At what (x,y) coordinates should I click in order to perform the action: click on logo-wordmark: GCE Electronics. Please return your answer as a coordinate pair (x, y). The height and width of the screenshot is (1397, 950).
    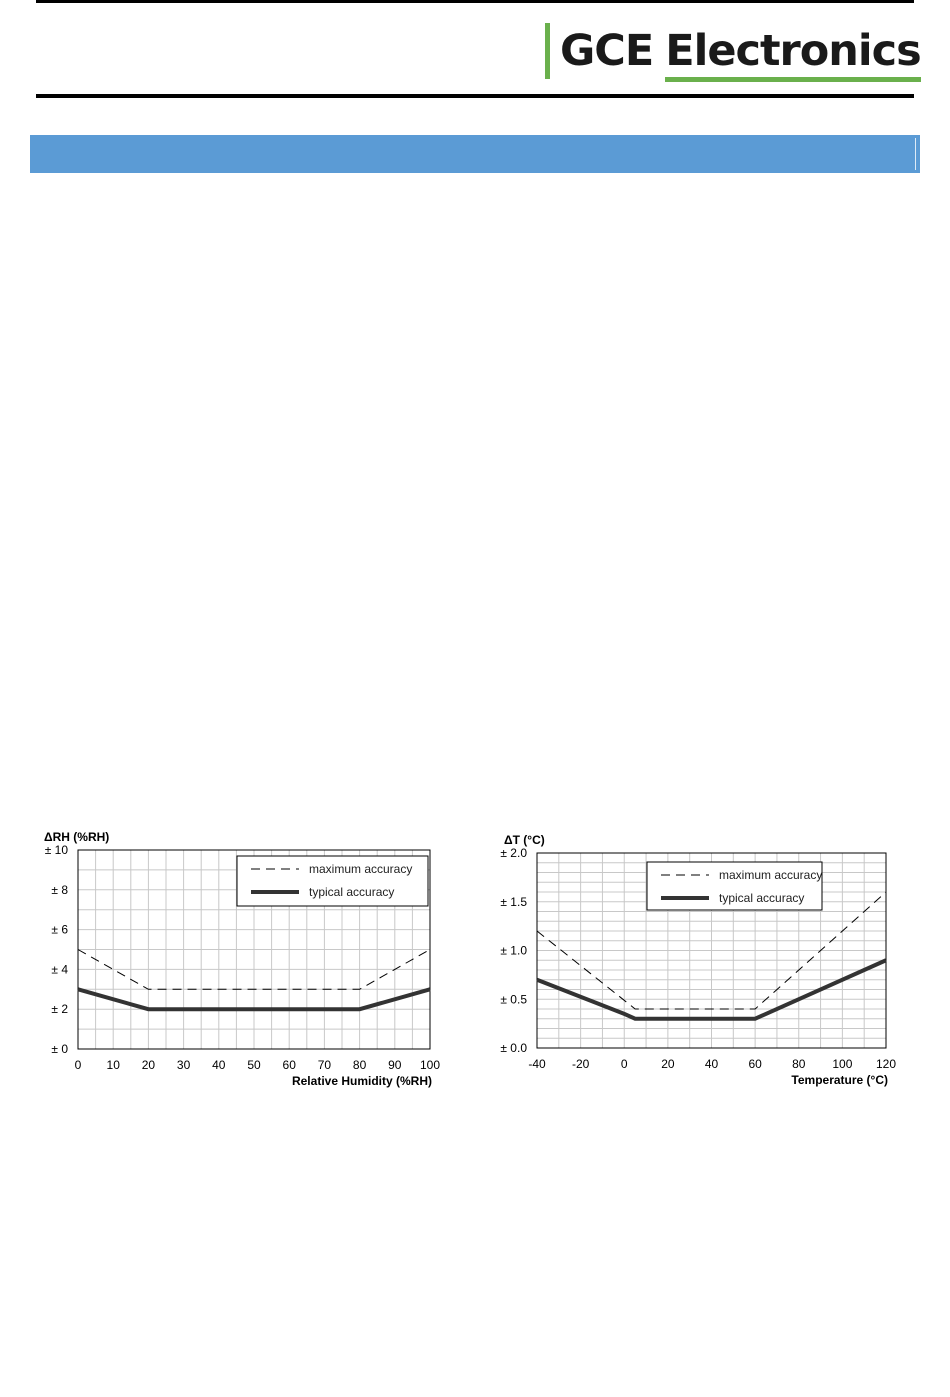
    Looking at the image, I should click on (741, 53).